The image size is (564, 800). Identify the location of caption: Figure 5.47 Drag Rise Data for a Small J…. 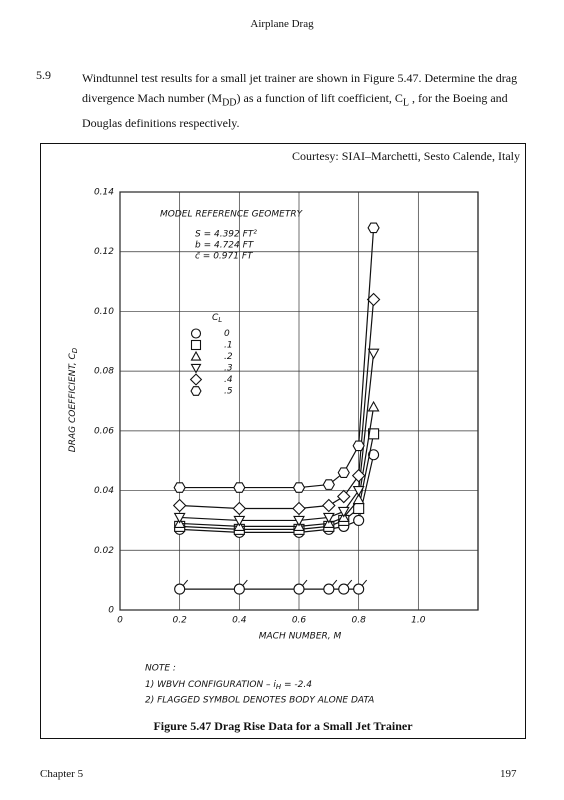
(283, 726).